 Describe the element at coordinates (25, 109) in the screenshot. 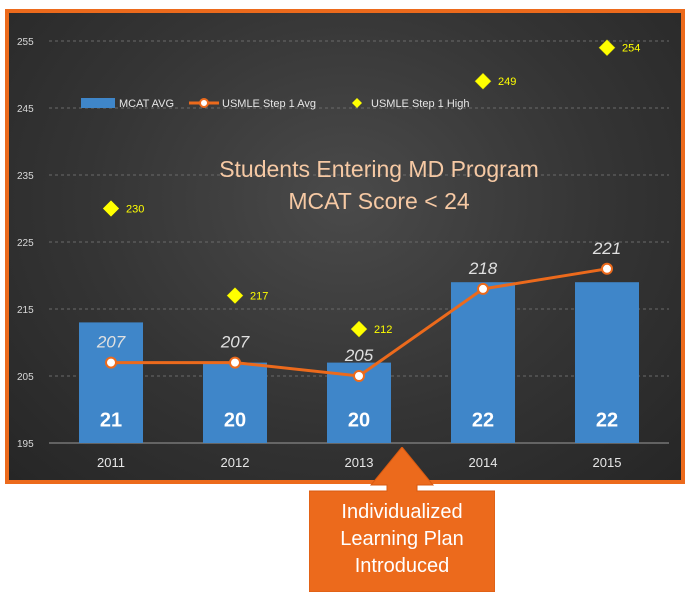

I see `y-tick-label: 245` at that location.